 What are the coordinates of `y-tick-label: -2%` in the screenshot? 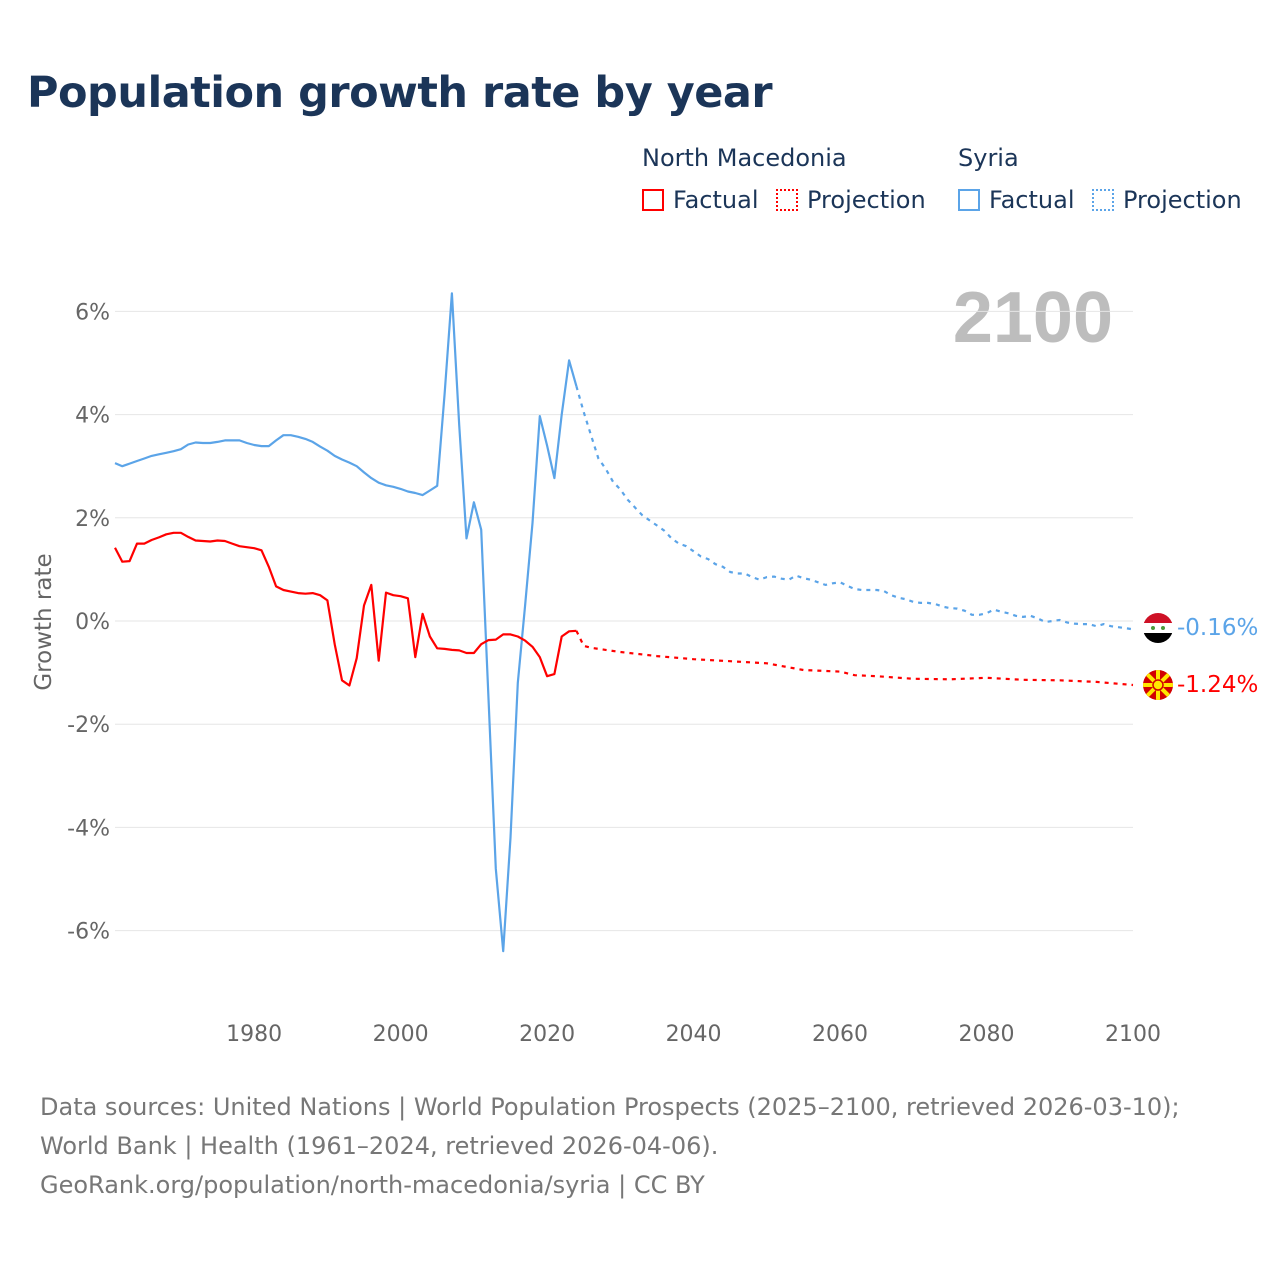 It's located at (88, 725).